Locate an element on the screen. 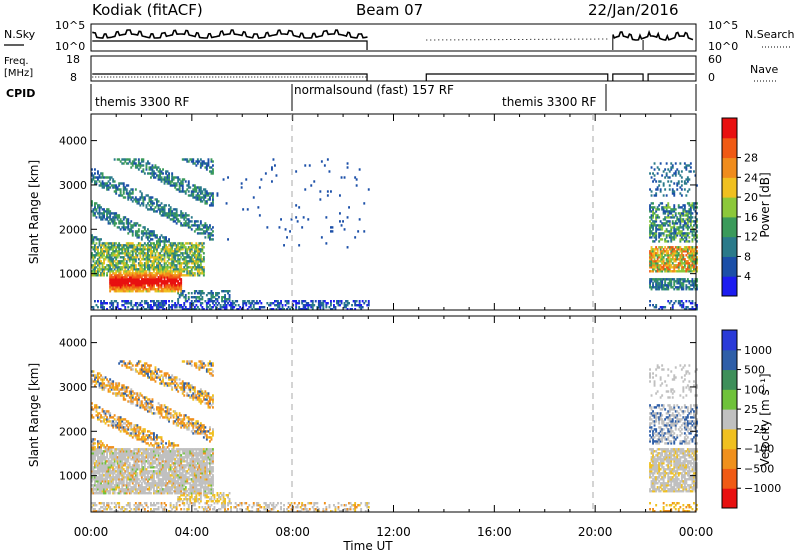 This screenshot has width=800, height=554. cpid-label: CPID is located at coordinates (20, 93).